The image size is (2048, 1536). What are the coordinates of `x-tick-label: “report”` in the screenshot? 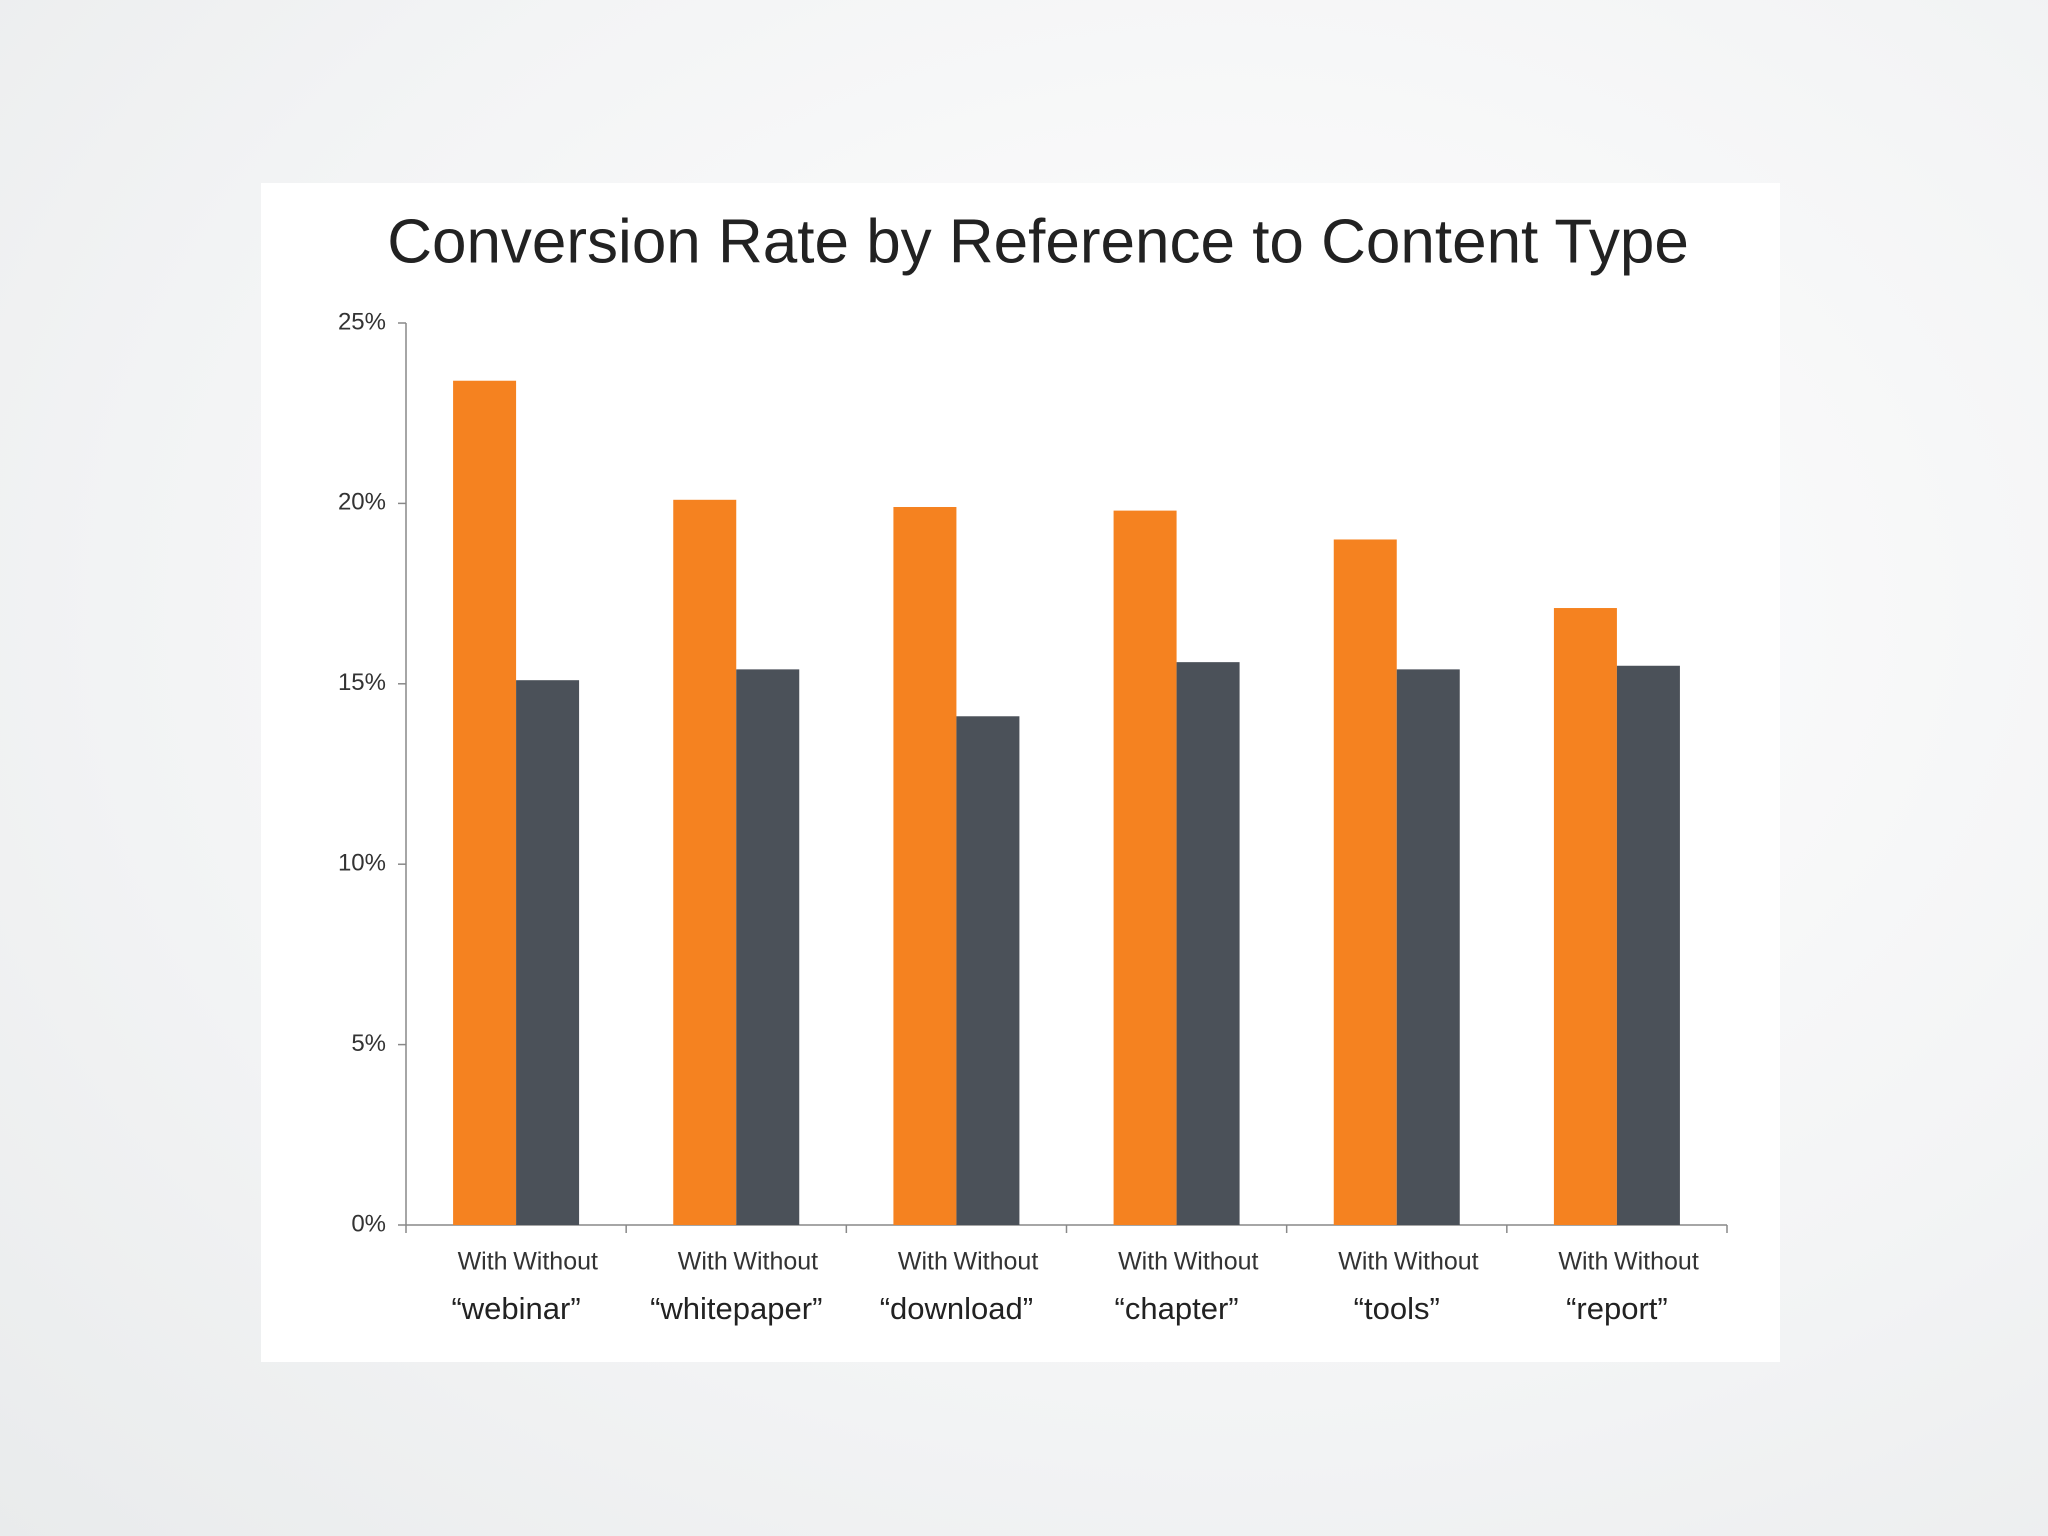 It's located at (1617, 1308).